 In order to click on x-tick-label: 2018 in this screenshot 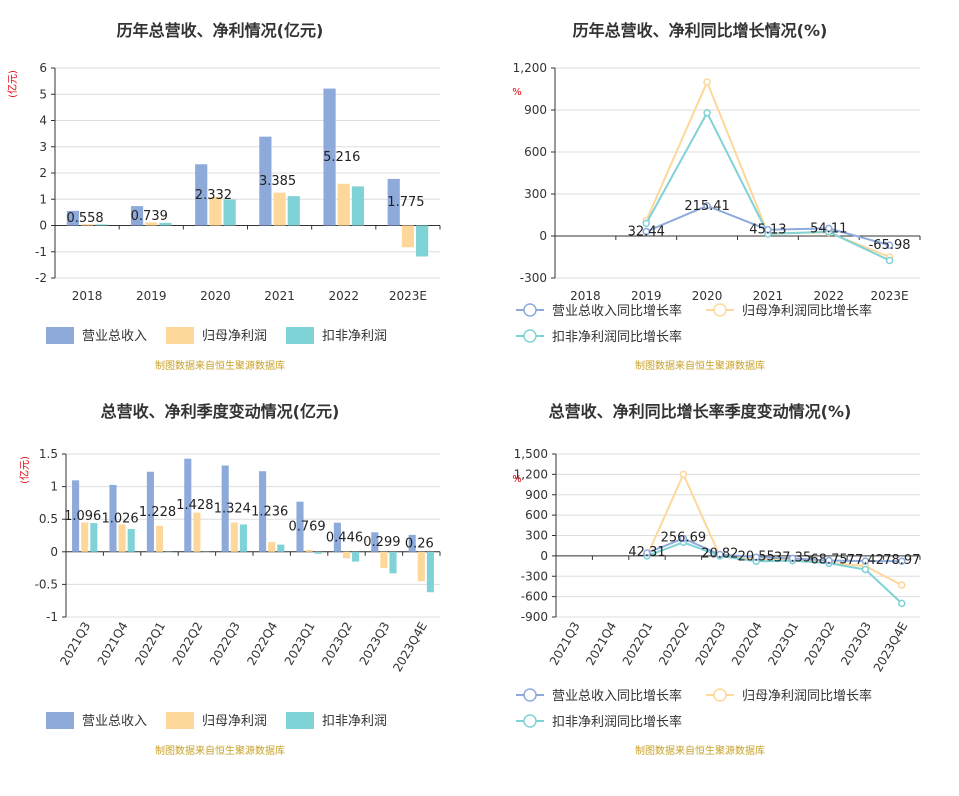, I will do `click(87, 296)`.